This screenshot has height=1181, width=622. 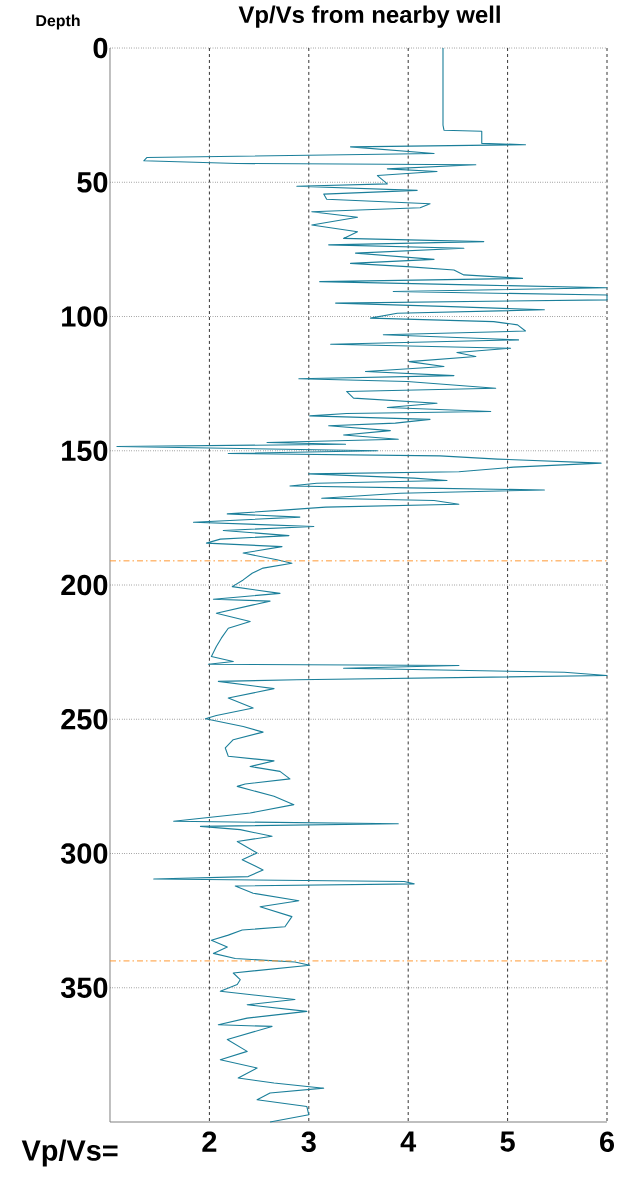 What do you see at coordinates (69, 1153) in the screenshot?
I see `x-axis-title: Vp/Vs=` at bounding box center [69, 1153].